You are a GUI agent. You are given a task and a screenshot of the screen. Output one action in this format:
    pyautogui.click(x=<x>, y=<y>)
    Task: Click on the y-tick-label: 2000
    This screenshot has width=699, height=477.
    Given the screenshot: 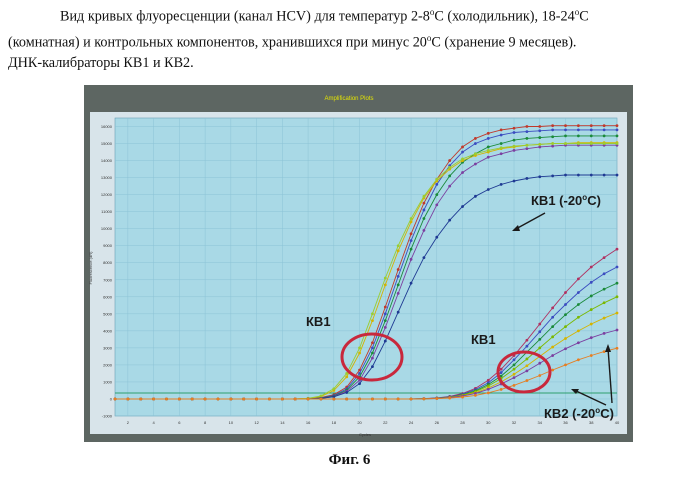 What is the action you would take?
    pyautogui.click(x=108, y=364)
    